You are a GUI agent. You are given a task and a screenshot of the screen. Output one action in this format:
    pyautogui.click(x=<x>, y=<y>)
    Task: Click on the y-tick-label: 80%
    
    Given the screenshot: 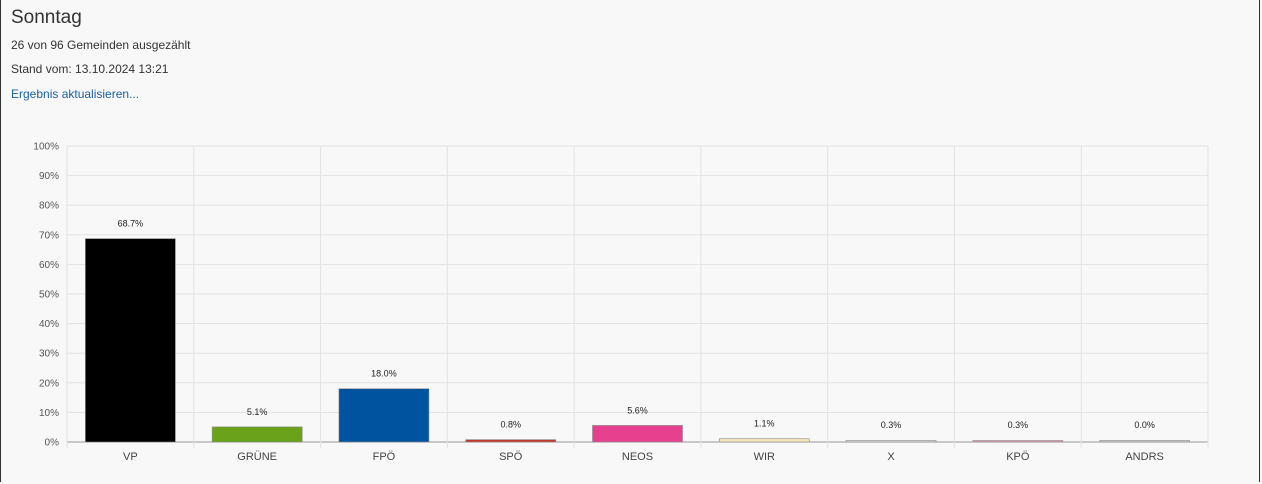 What is the action you would take?
    pyautogui.click(x=49, y=206)
    